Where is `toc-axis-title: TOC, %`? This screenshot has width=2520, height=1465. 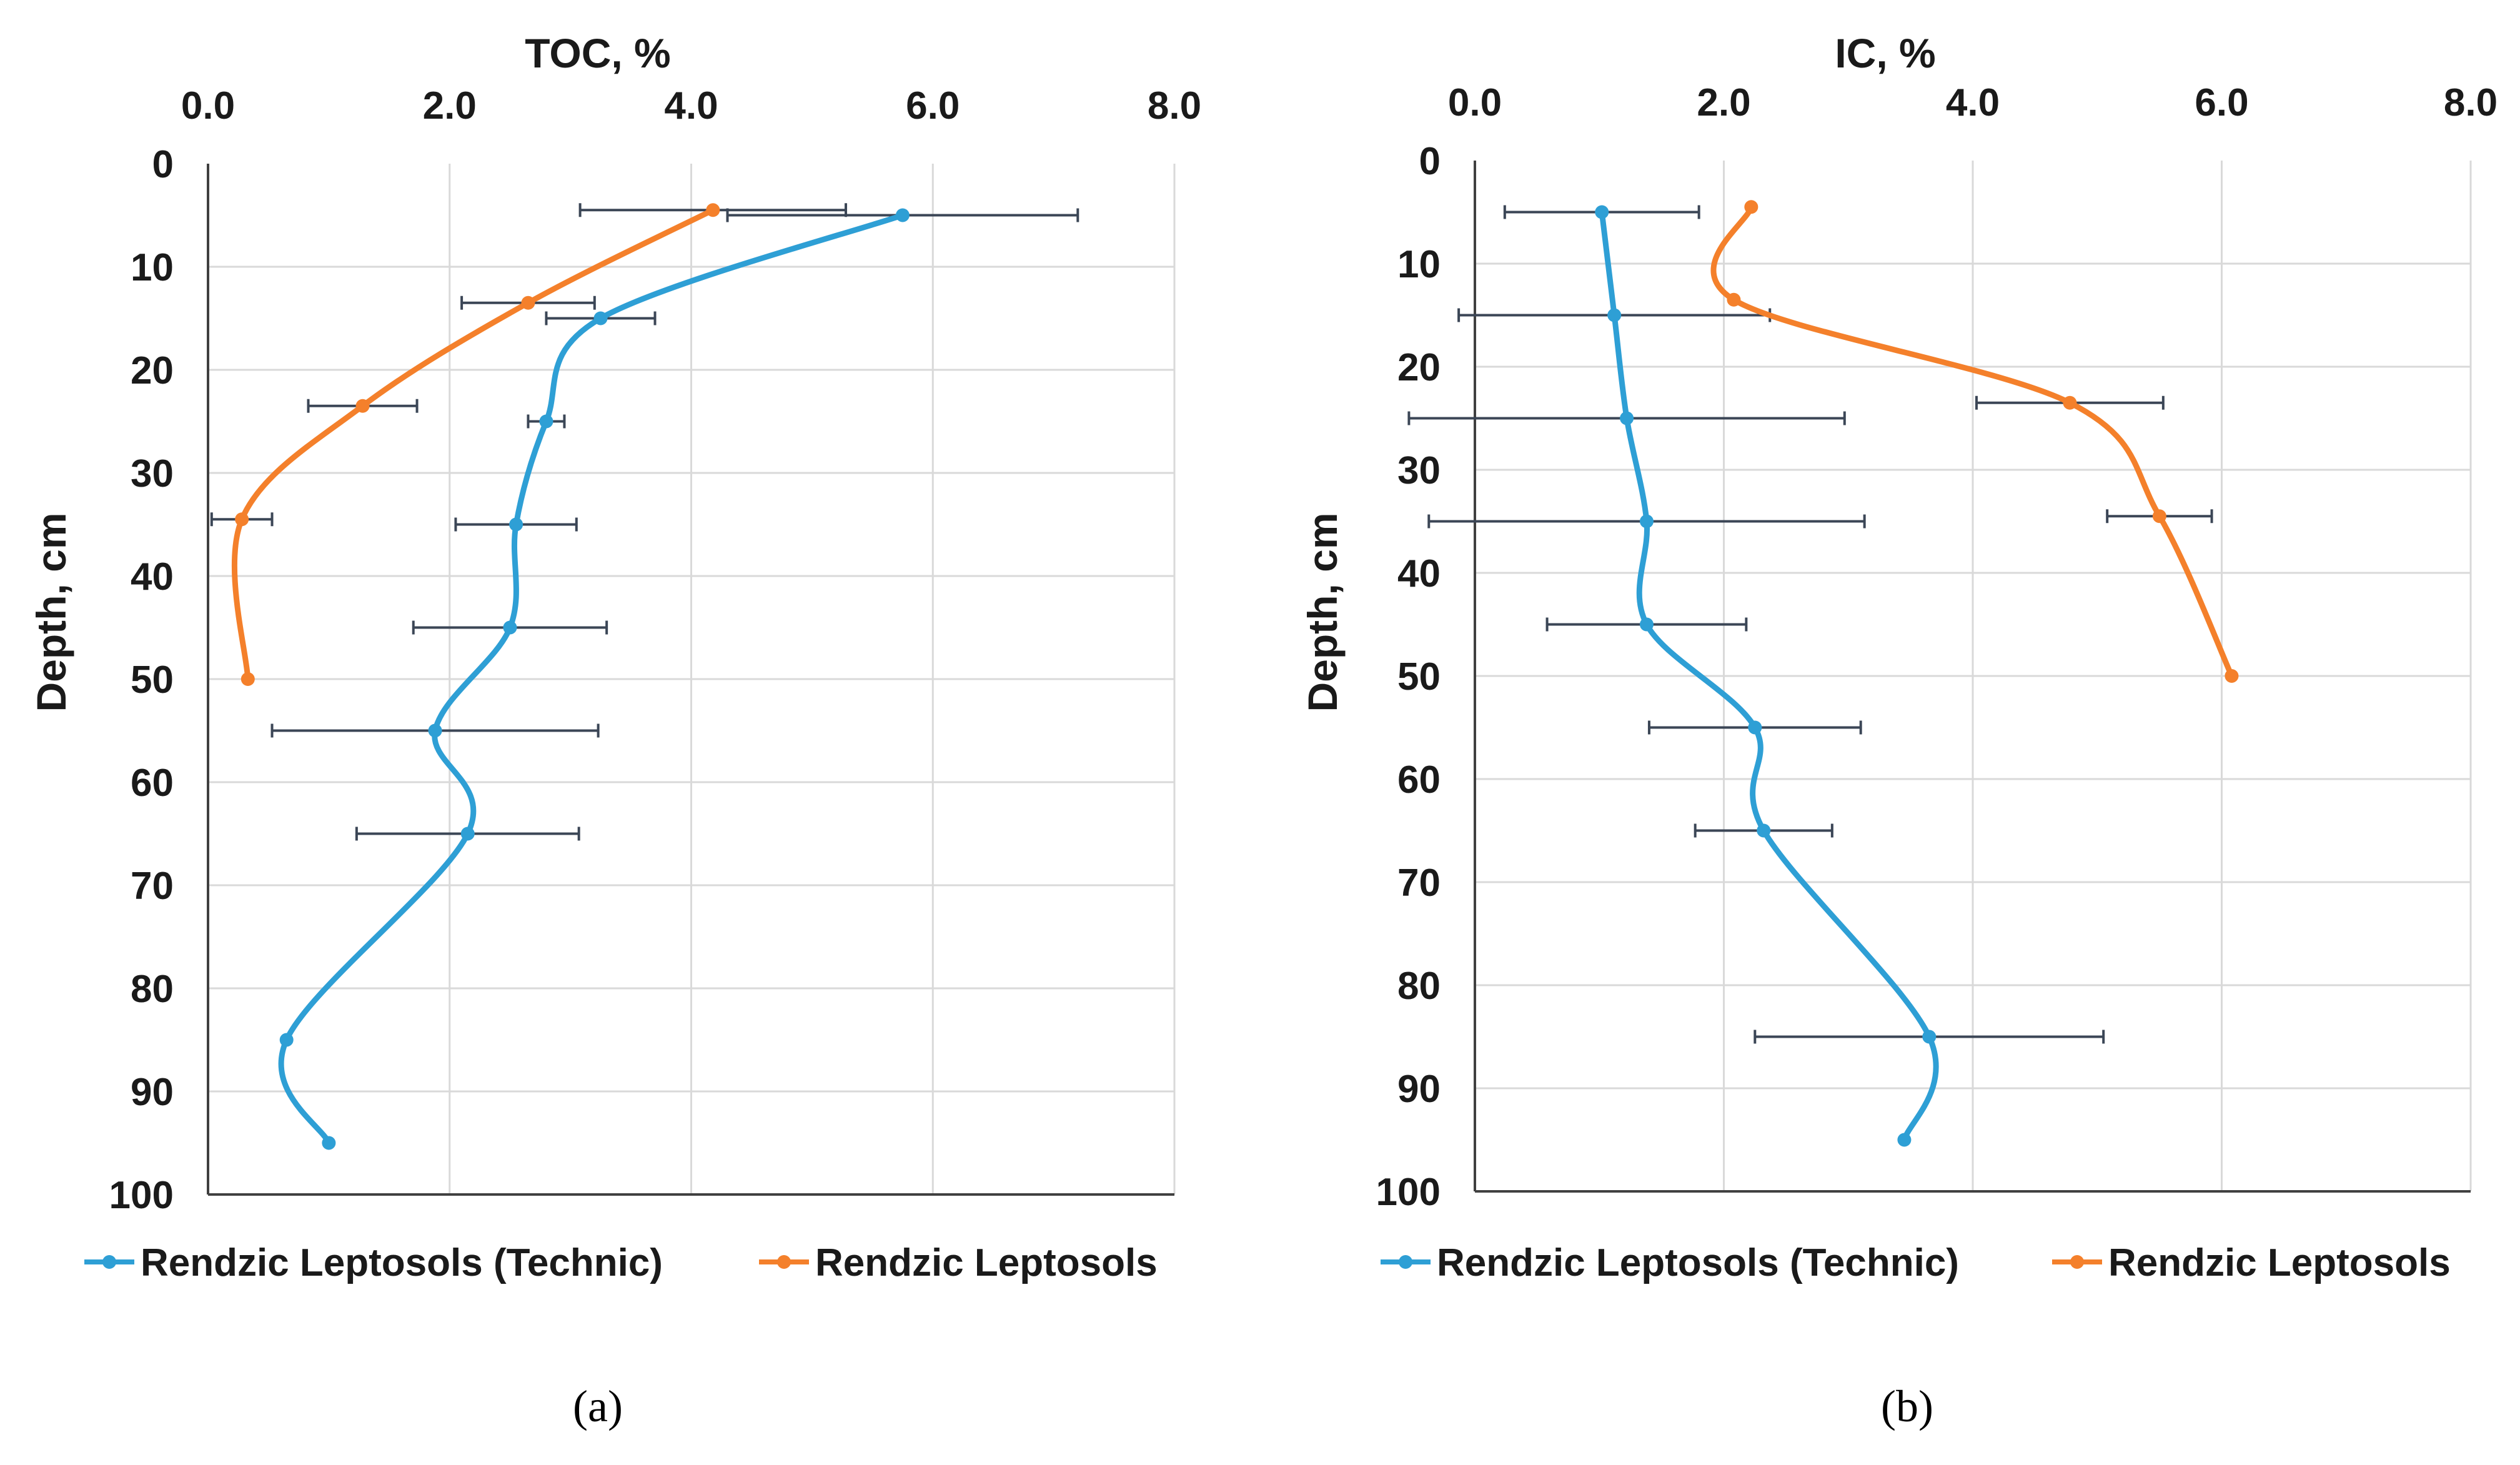 toc-axis-title: TOC, % is located at coordinates (597, 53).